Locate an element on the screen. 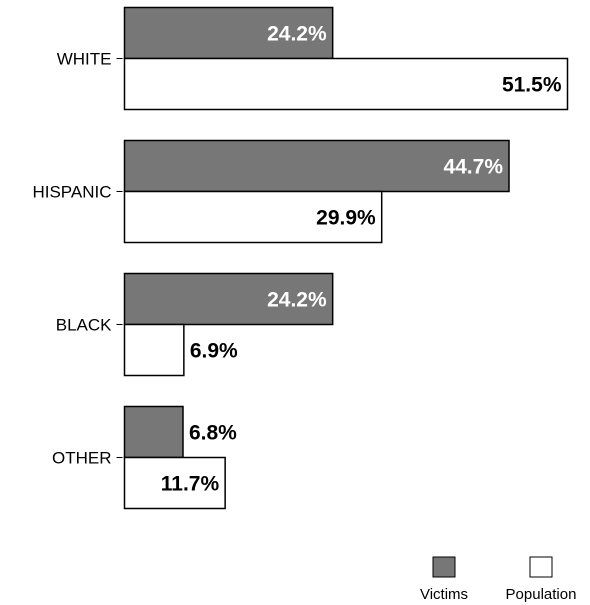  data-label-population-black: 6.9% is located at coordinates (214, 351).